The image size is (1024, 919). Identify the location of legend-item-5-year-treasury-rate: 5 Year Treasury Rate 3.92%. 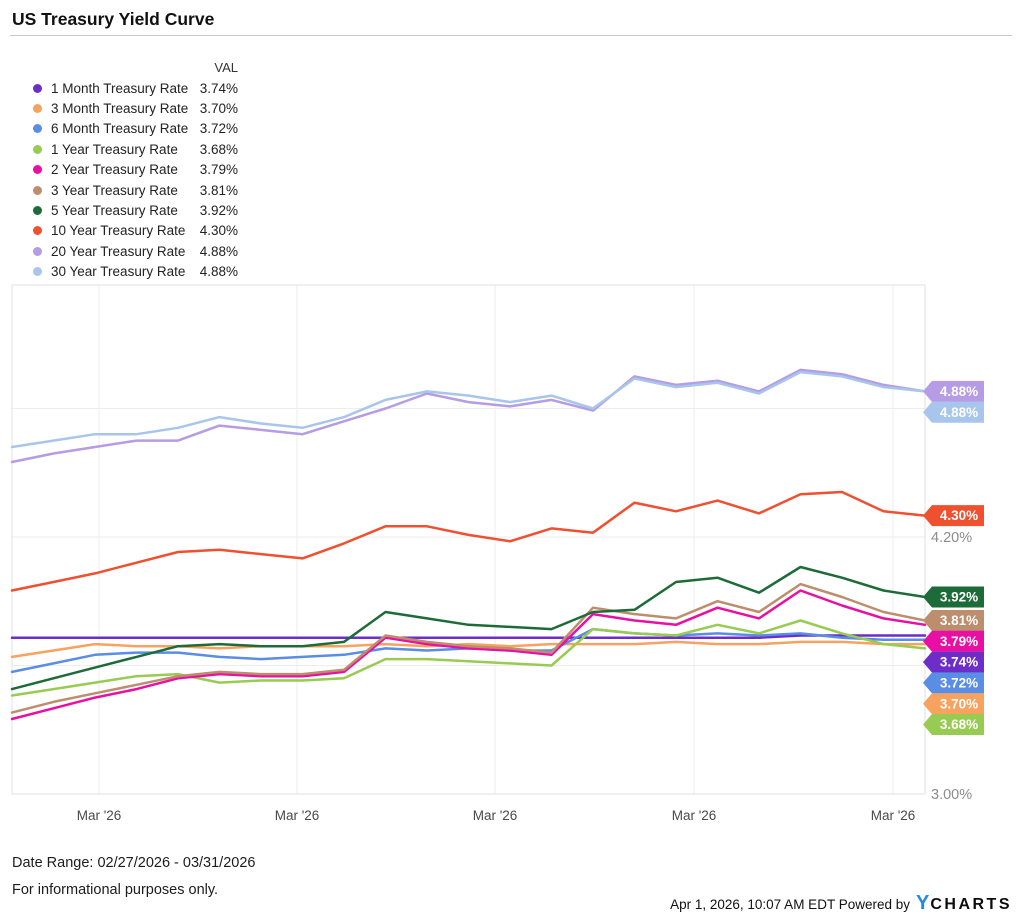
(125, 210).